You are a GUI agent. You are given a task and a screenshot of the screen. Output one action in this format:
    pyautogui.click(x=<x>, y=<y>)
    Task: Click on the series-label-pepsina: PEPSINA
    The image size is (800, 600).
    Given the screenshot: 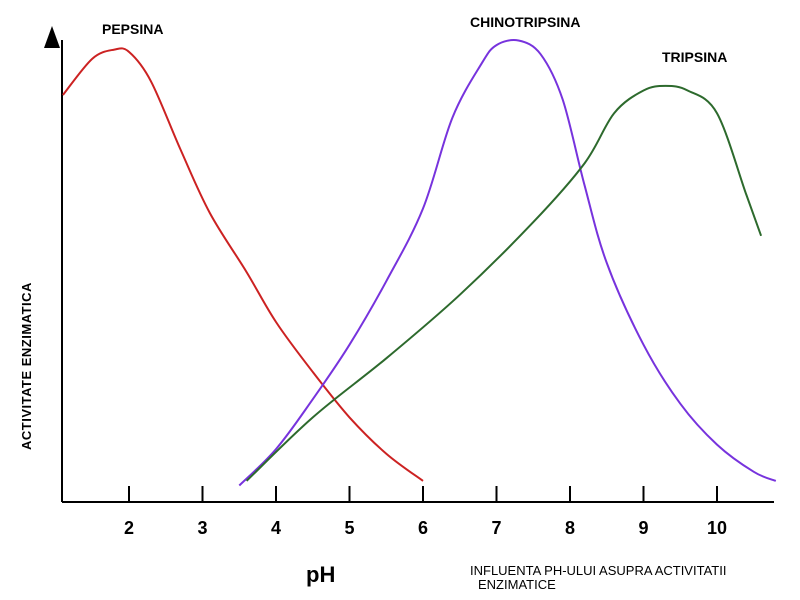 What is the action you would take?
    pyautogui.click(x=132, y=29)
    